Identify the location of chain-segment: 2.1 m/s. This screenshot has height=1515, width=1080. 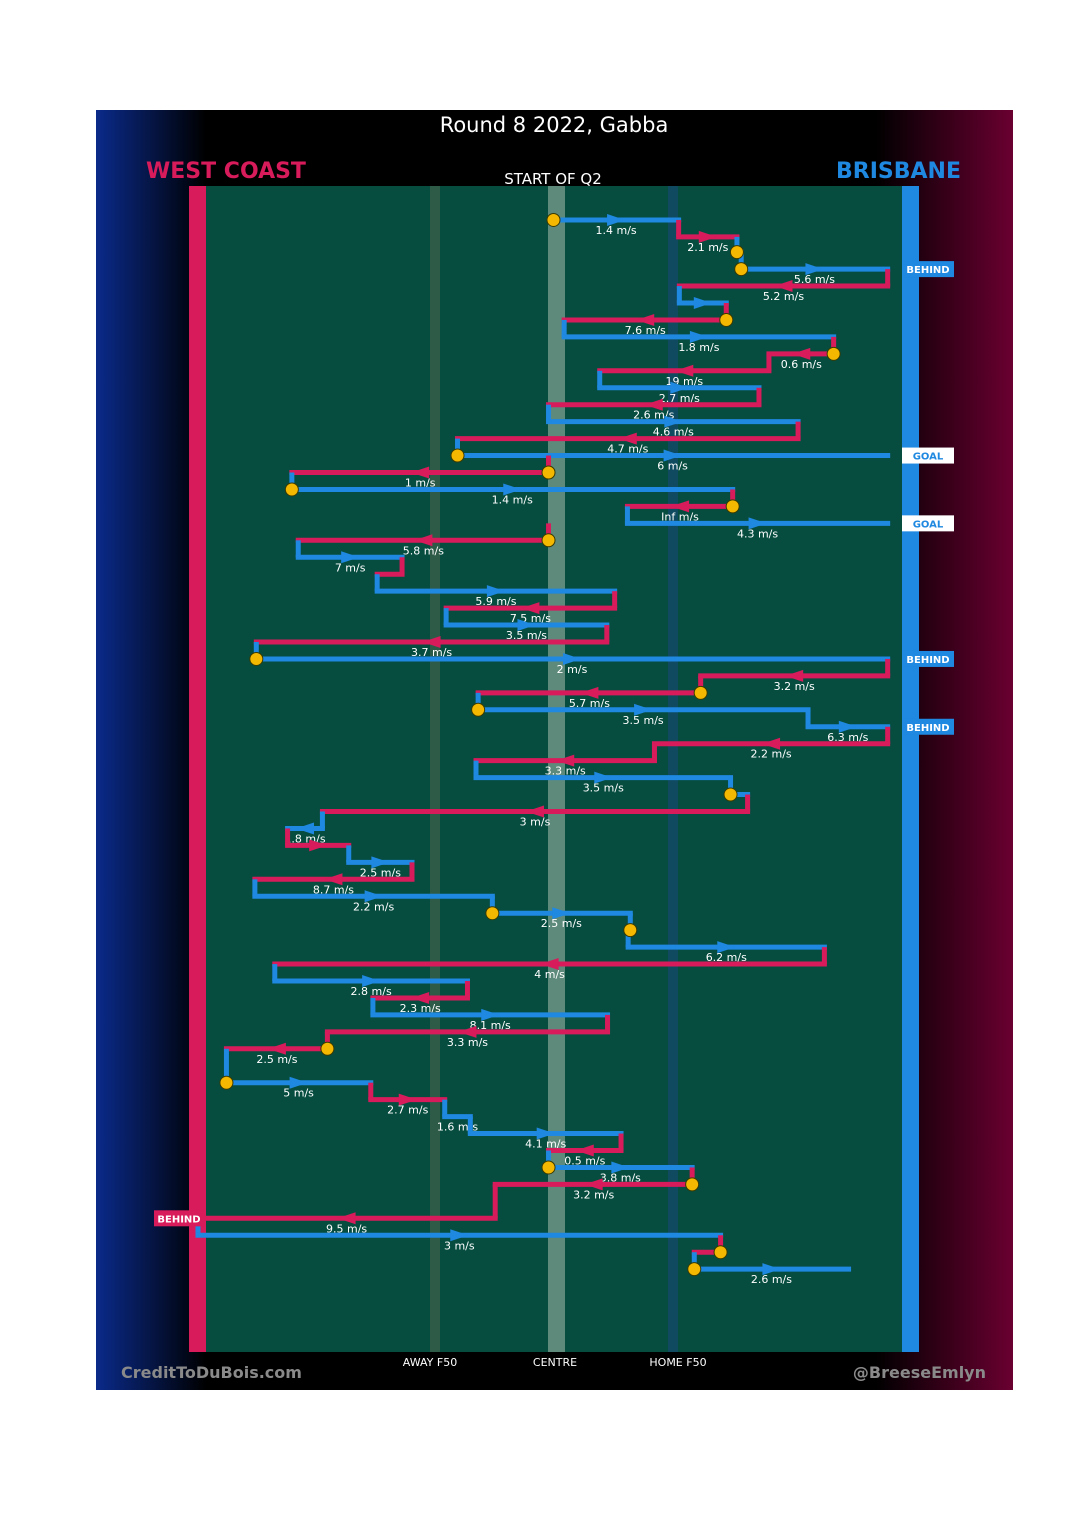
(708, 236).